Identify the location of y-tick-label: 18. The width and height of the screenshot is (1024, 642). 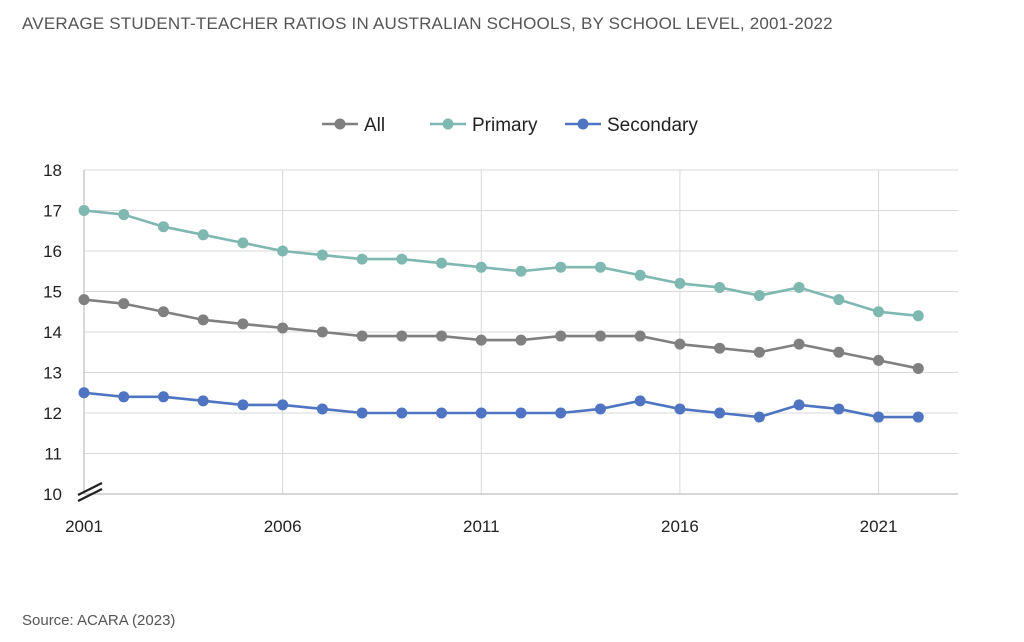
(52, 170).